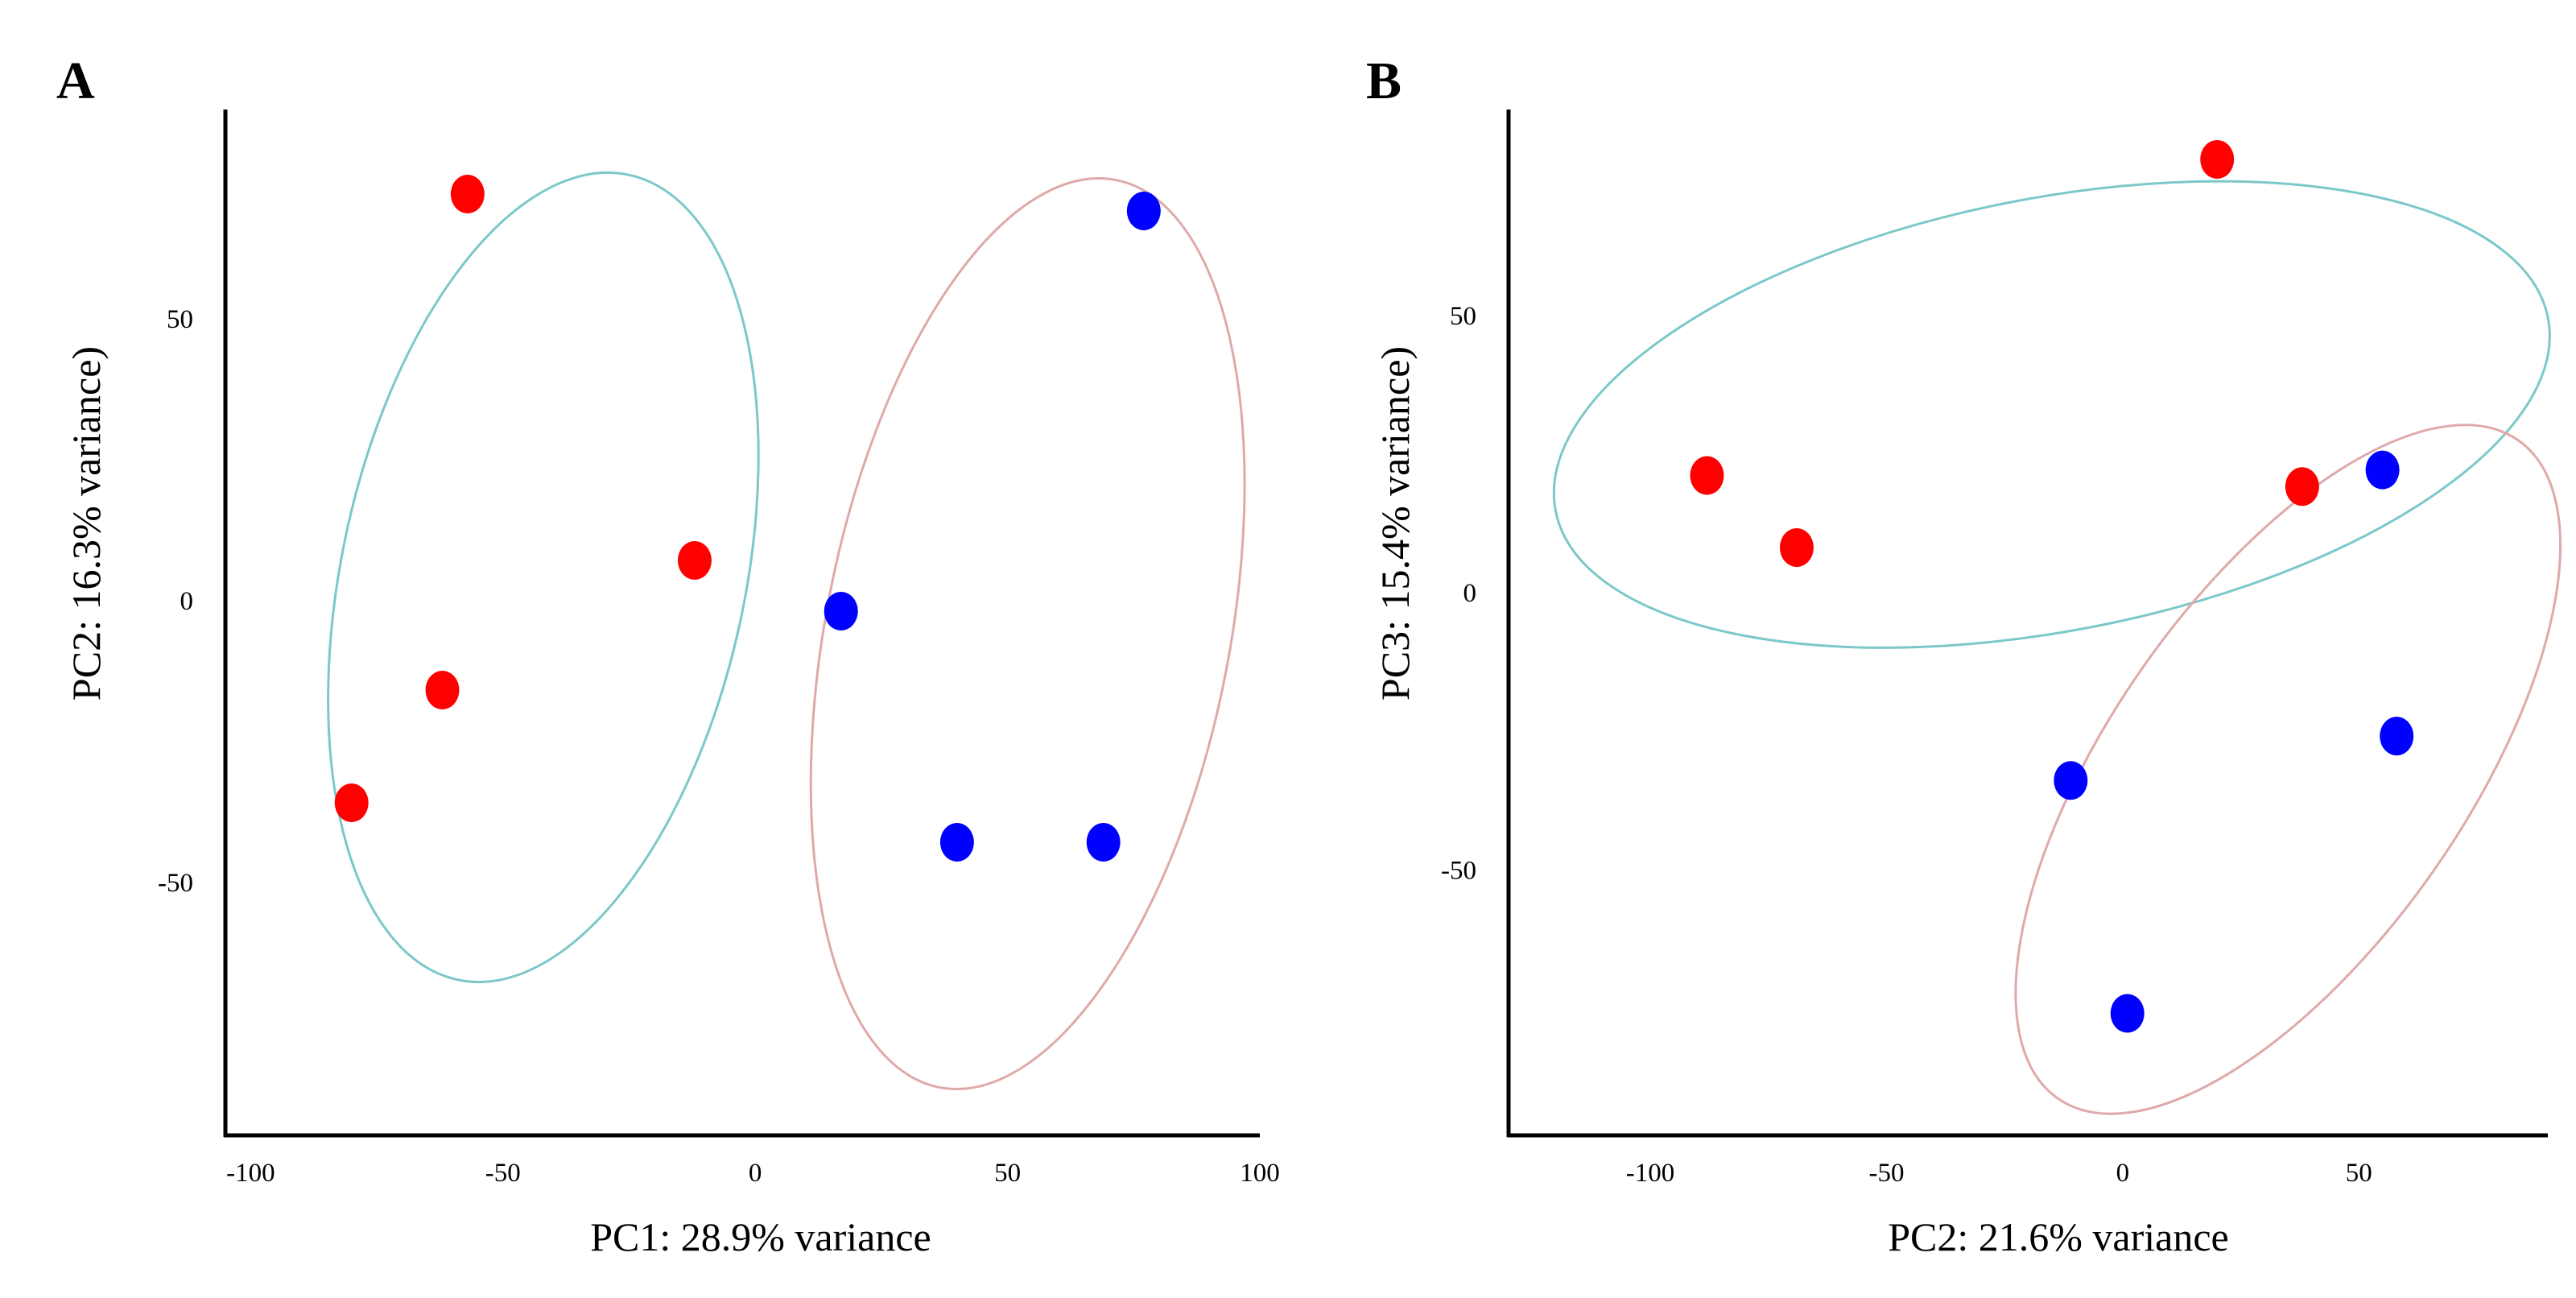 Image resolution: width=2576 pixels, height=1298 pixels. What do you see at coordinates (2123, 1173) in the screenshot?
I see `panel-b-x-tick-label: 0` at bounding box center [2123, 1173].